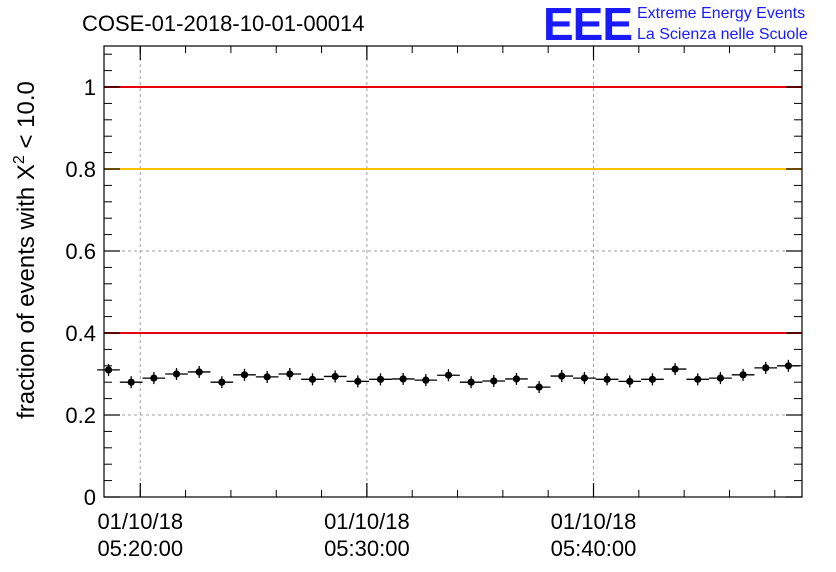 Image resolution: width=836 pixels, height=572 pixels. Describe the element at coordinates (80, 169) in the screenshot. I see `y-tick-label: 0.8` at that location.